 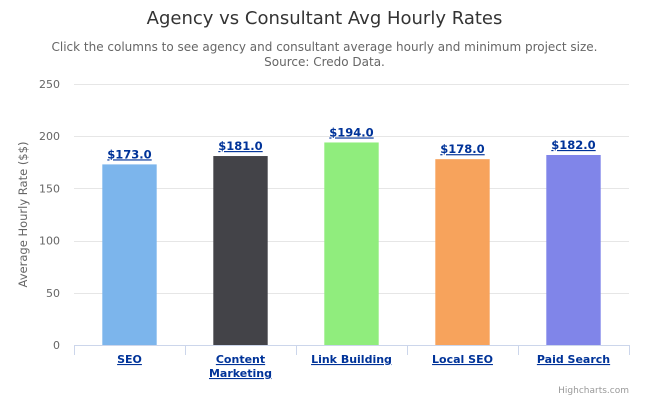 What do you see at coordinates (129, 154) in the screenshot?
I see `data-label: $173.0` at bounding box center [129, 154].